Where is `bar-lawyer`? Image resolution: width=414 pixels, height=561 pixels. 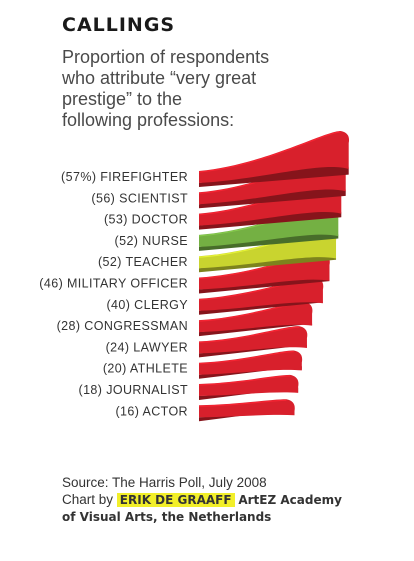
bar-lawyer is located at coordinates (253, 342).